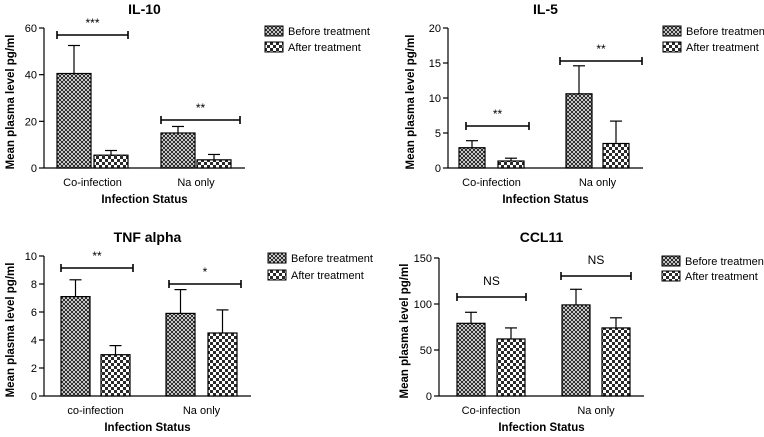 Image resolution: width=764 pixels, height=437 pixels. Describe the element at coordinates (435, 64) in the screenshot. I see `y-tick-label: 15` at that location.